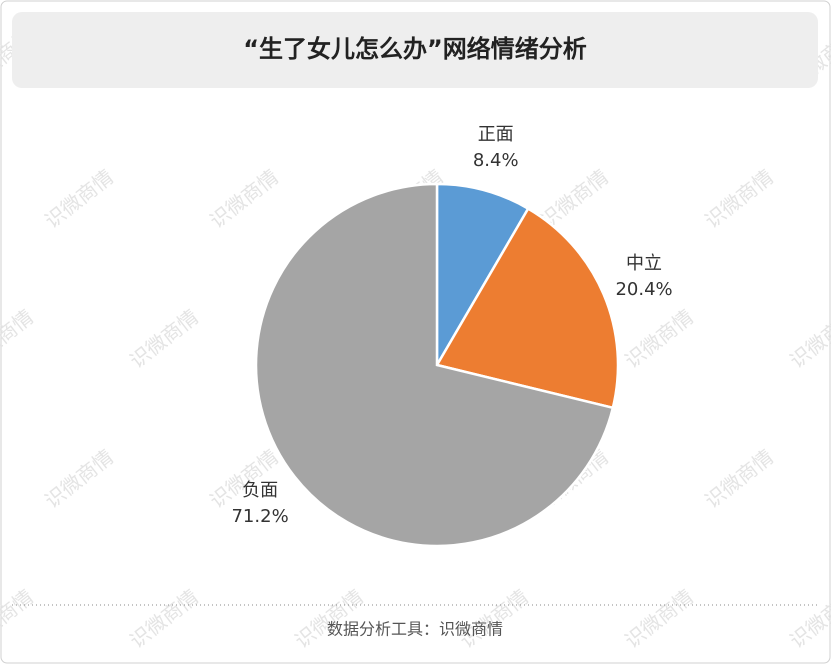  What do you see at coordinates (644, 263) in the screenshot?
I see `slice-category-label: 中立` at bounding box center [644, 263].